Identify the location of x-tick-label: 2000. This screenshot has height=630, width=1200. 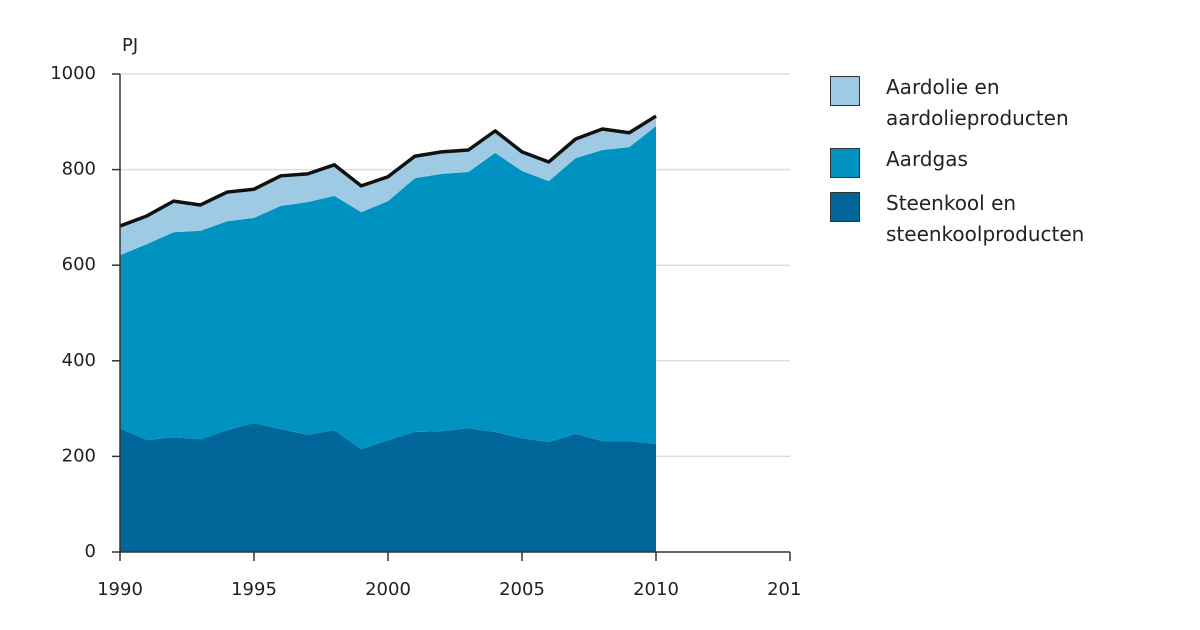
(388, 589).